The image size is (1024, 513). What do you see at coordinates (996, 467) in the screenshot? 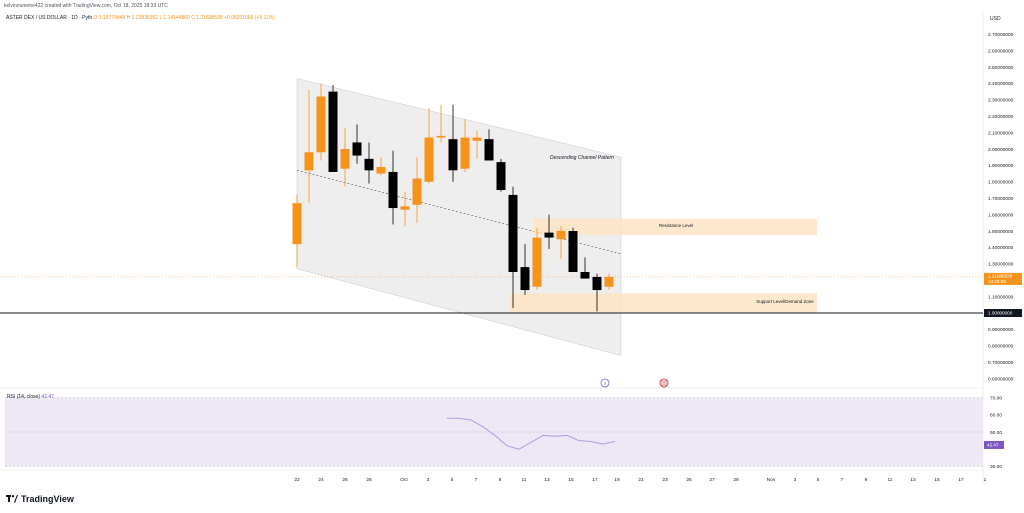
I see `rsi-tick-label: 30.00` at bounding box center [996, 467].